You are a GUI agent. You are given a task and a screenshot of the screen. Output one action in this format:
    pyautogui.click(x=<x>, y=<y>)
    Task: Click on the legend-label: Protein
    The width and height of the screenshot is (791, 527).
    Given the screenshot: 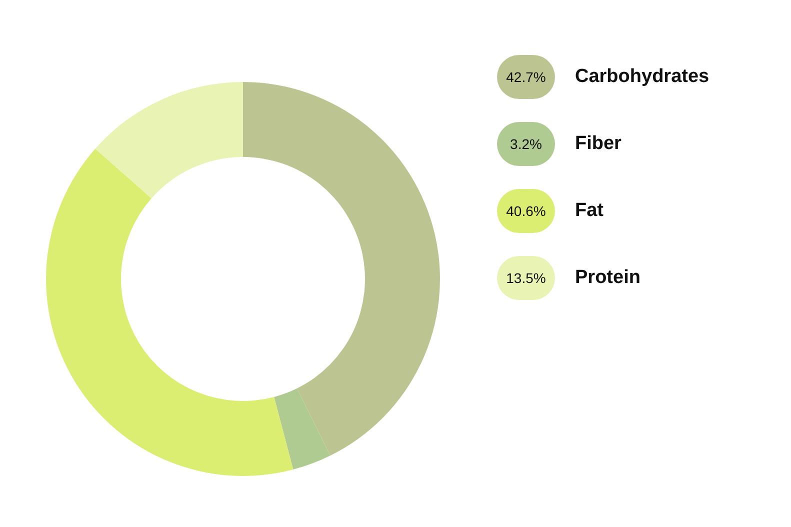 What is the action you would take?
    pyautogui.click(x=607, y=278)
    